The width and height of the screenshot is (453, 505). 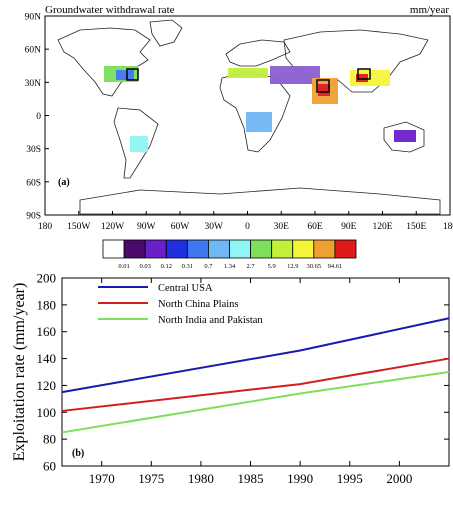 What do you see at coordinates (47, 304) in the screenshot?
I see `y-tick-label: 180` at bounding box center [47, 304].